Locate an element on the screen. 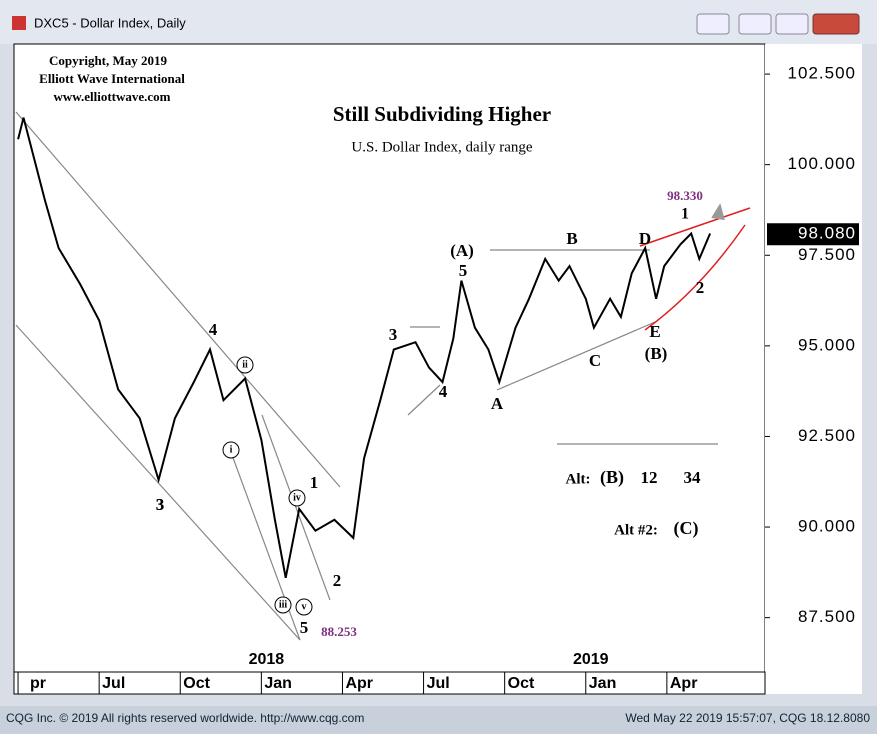  close-button is located at coordinates (836, 24).